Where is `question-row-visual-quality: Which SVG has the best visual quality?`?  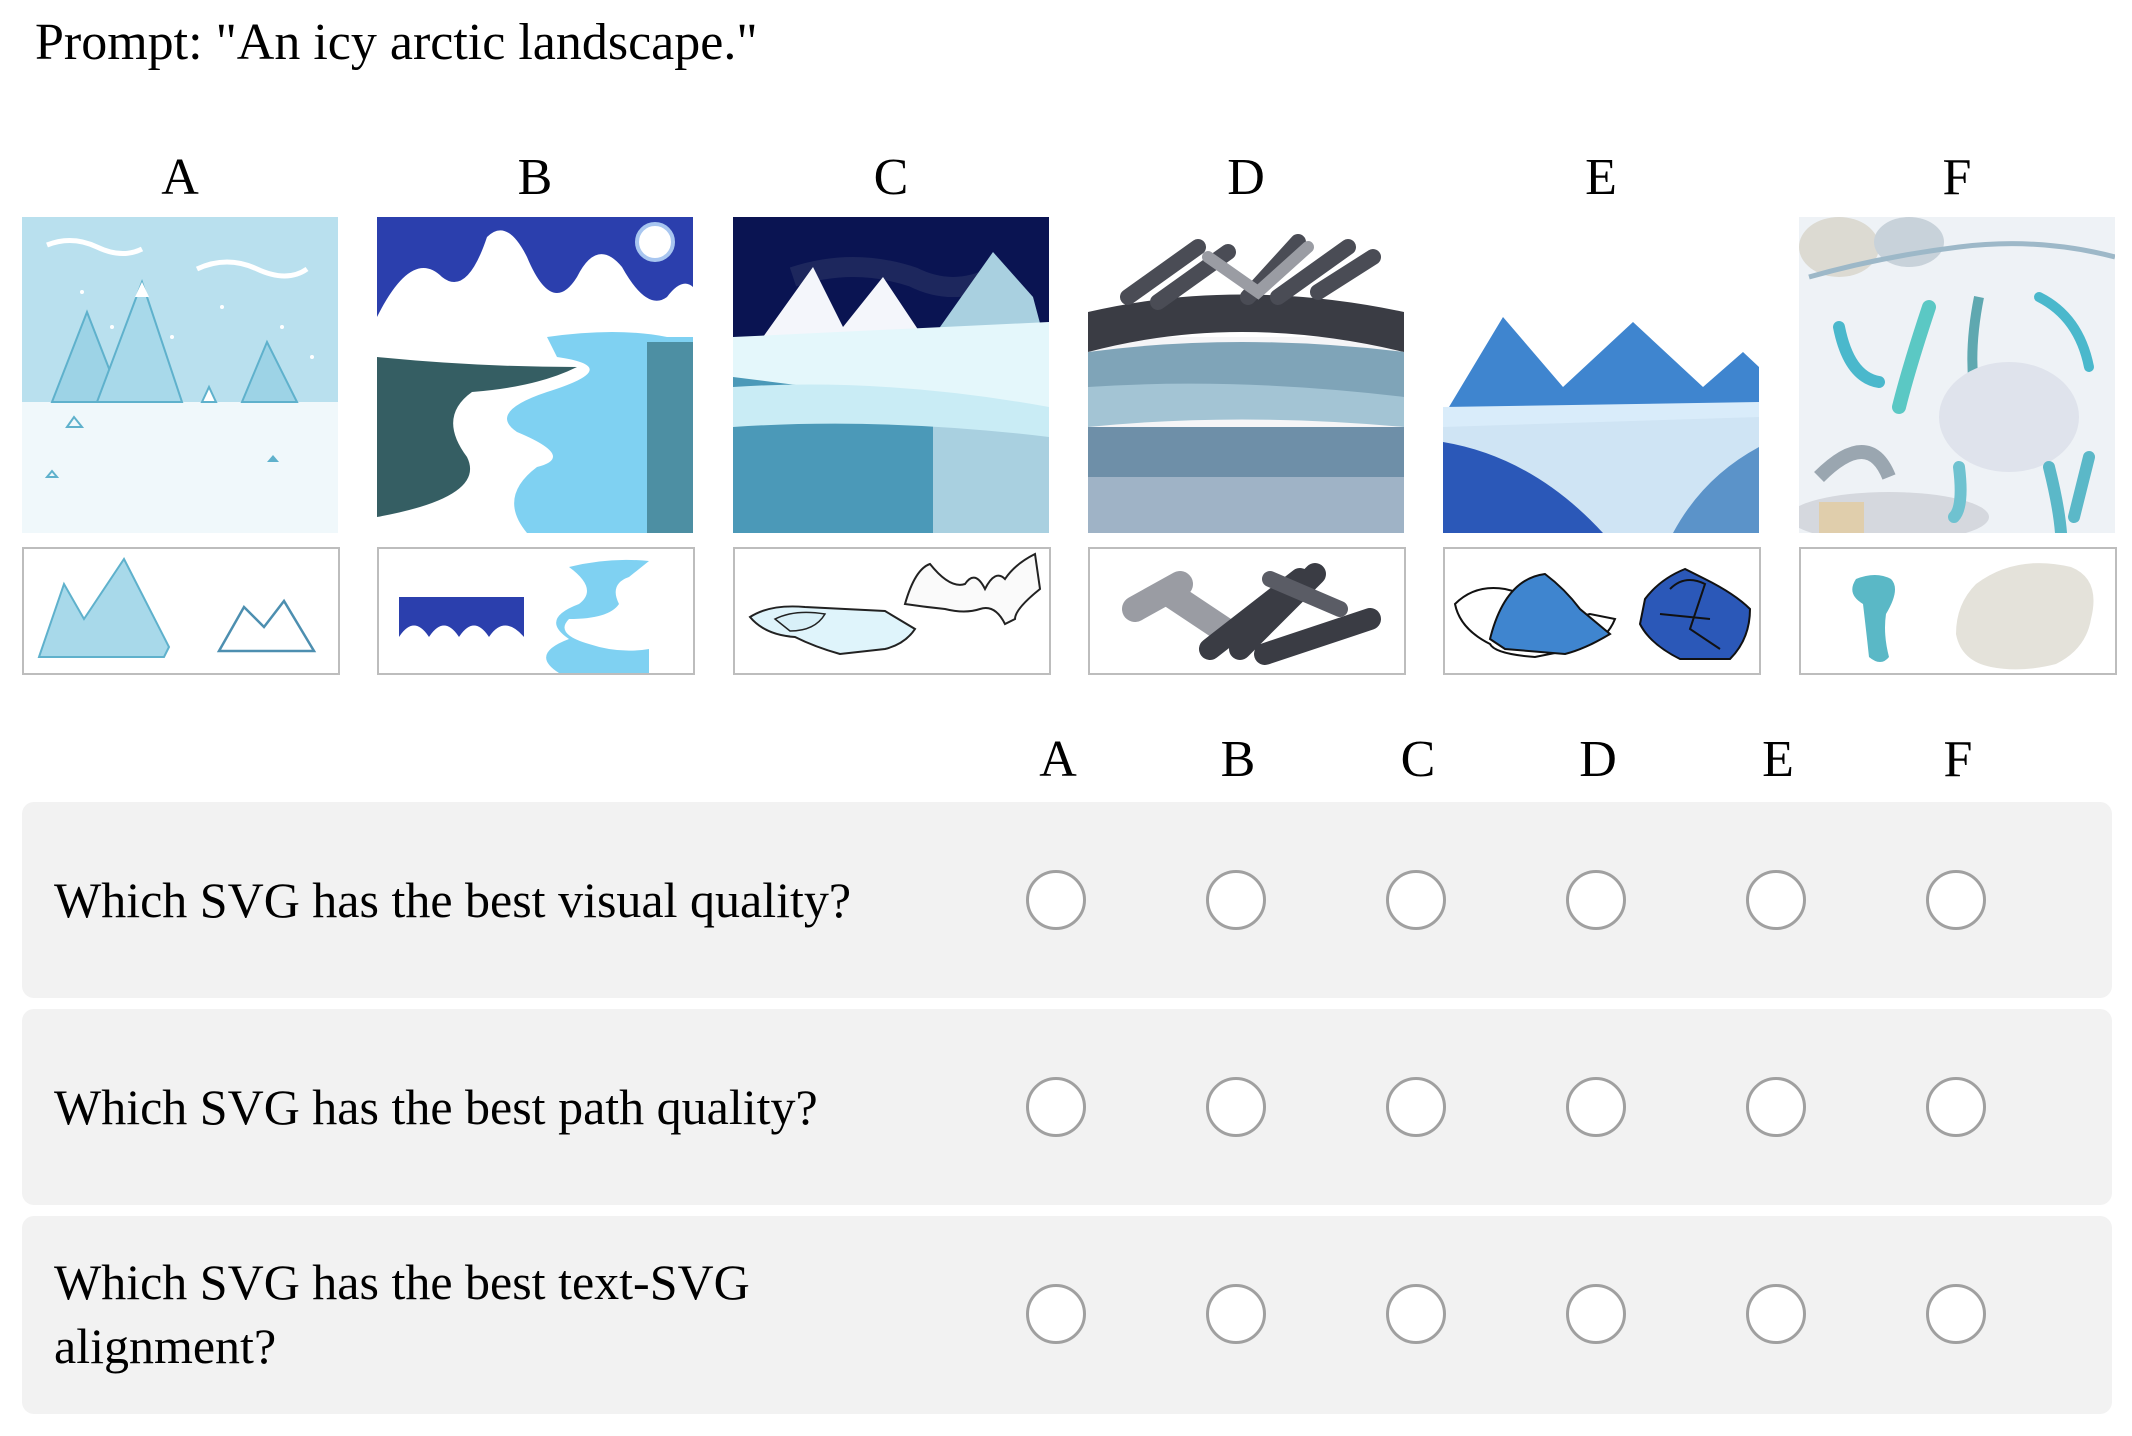 question-row-visual-quality: Which SVG has the best visual quality? is located at coordinates (1067, 900).